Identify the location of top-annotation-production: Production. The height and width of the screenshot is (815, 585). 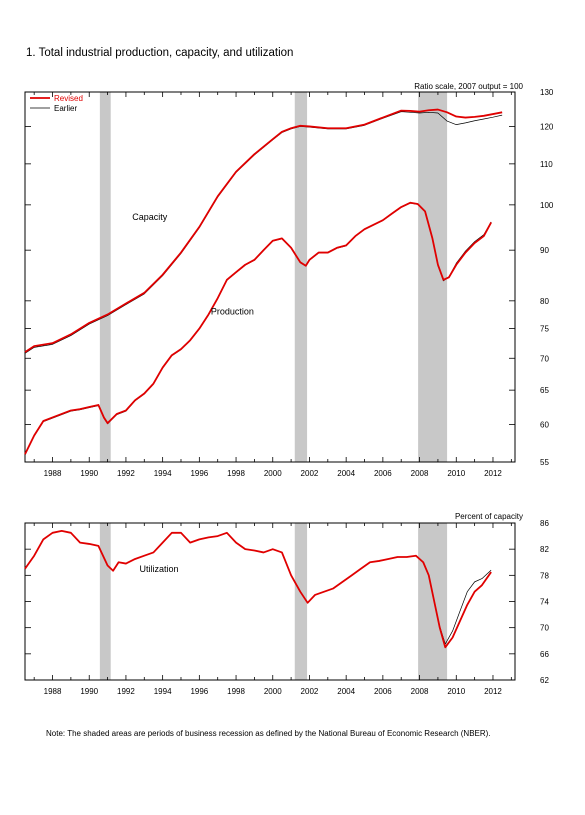
(232, 311).